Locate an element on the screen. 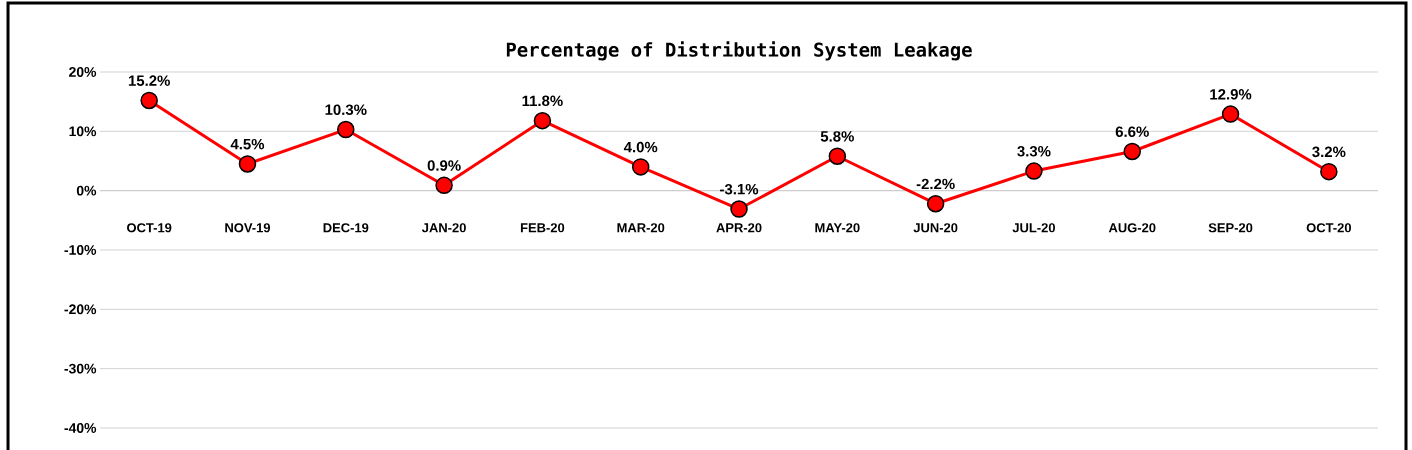  data-label: 5.8% is located at coordinates (837, 136).